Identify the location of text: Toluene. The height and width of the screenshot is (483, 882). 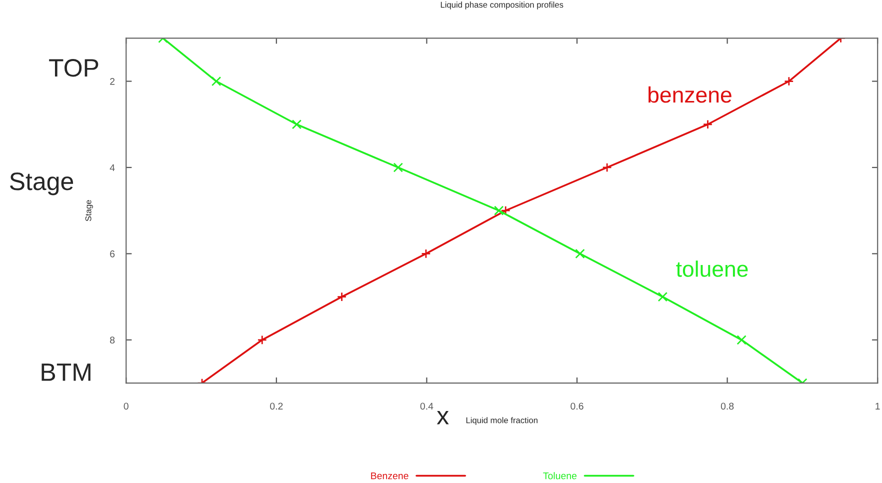
(560, 476).